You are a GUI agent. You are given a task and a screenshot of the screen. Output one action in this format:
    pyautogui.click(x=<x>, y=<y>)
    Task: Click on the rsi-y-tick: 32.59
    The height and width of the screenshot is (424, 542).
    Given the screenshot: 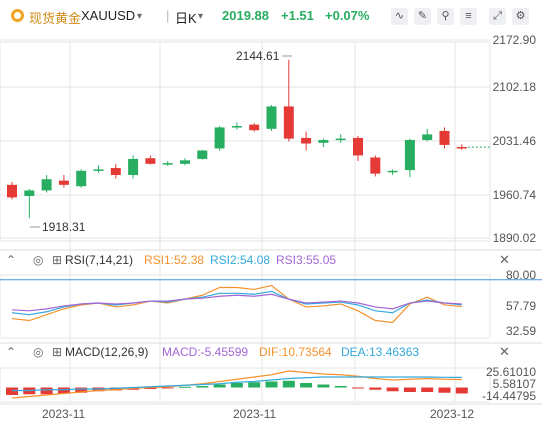 What is the action you would take?
    pyautogui.click(x=521, y=331)
    